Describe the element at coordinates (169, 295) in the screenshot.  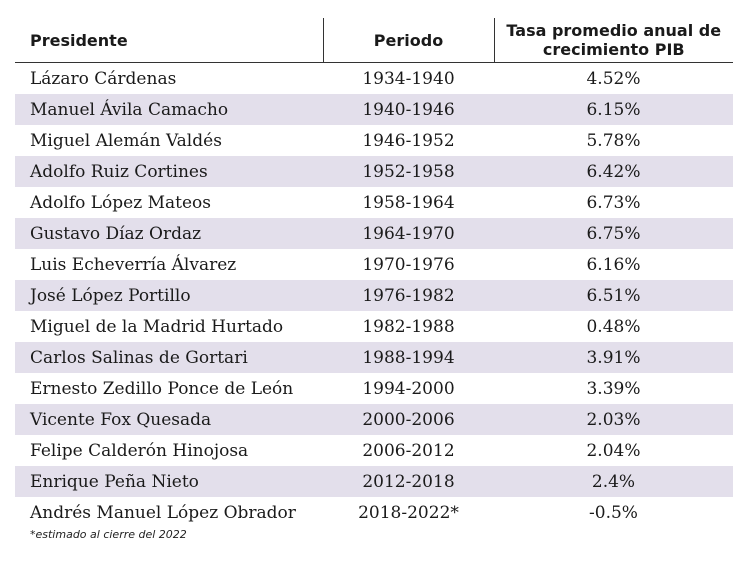
I see `table-cell: José López Portillo` at that location.